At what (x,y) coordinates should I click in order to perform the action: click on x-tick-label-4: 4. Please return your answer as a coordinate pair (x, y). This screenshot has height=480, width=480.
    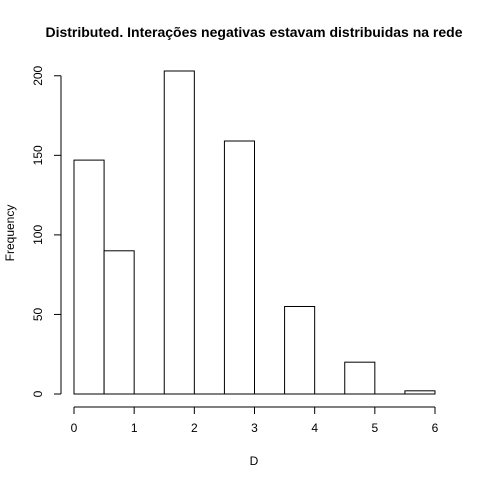
    Looking at the image, I should click on (314, 428).